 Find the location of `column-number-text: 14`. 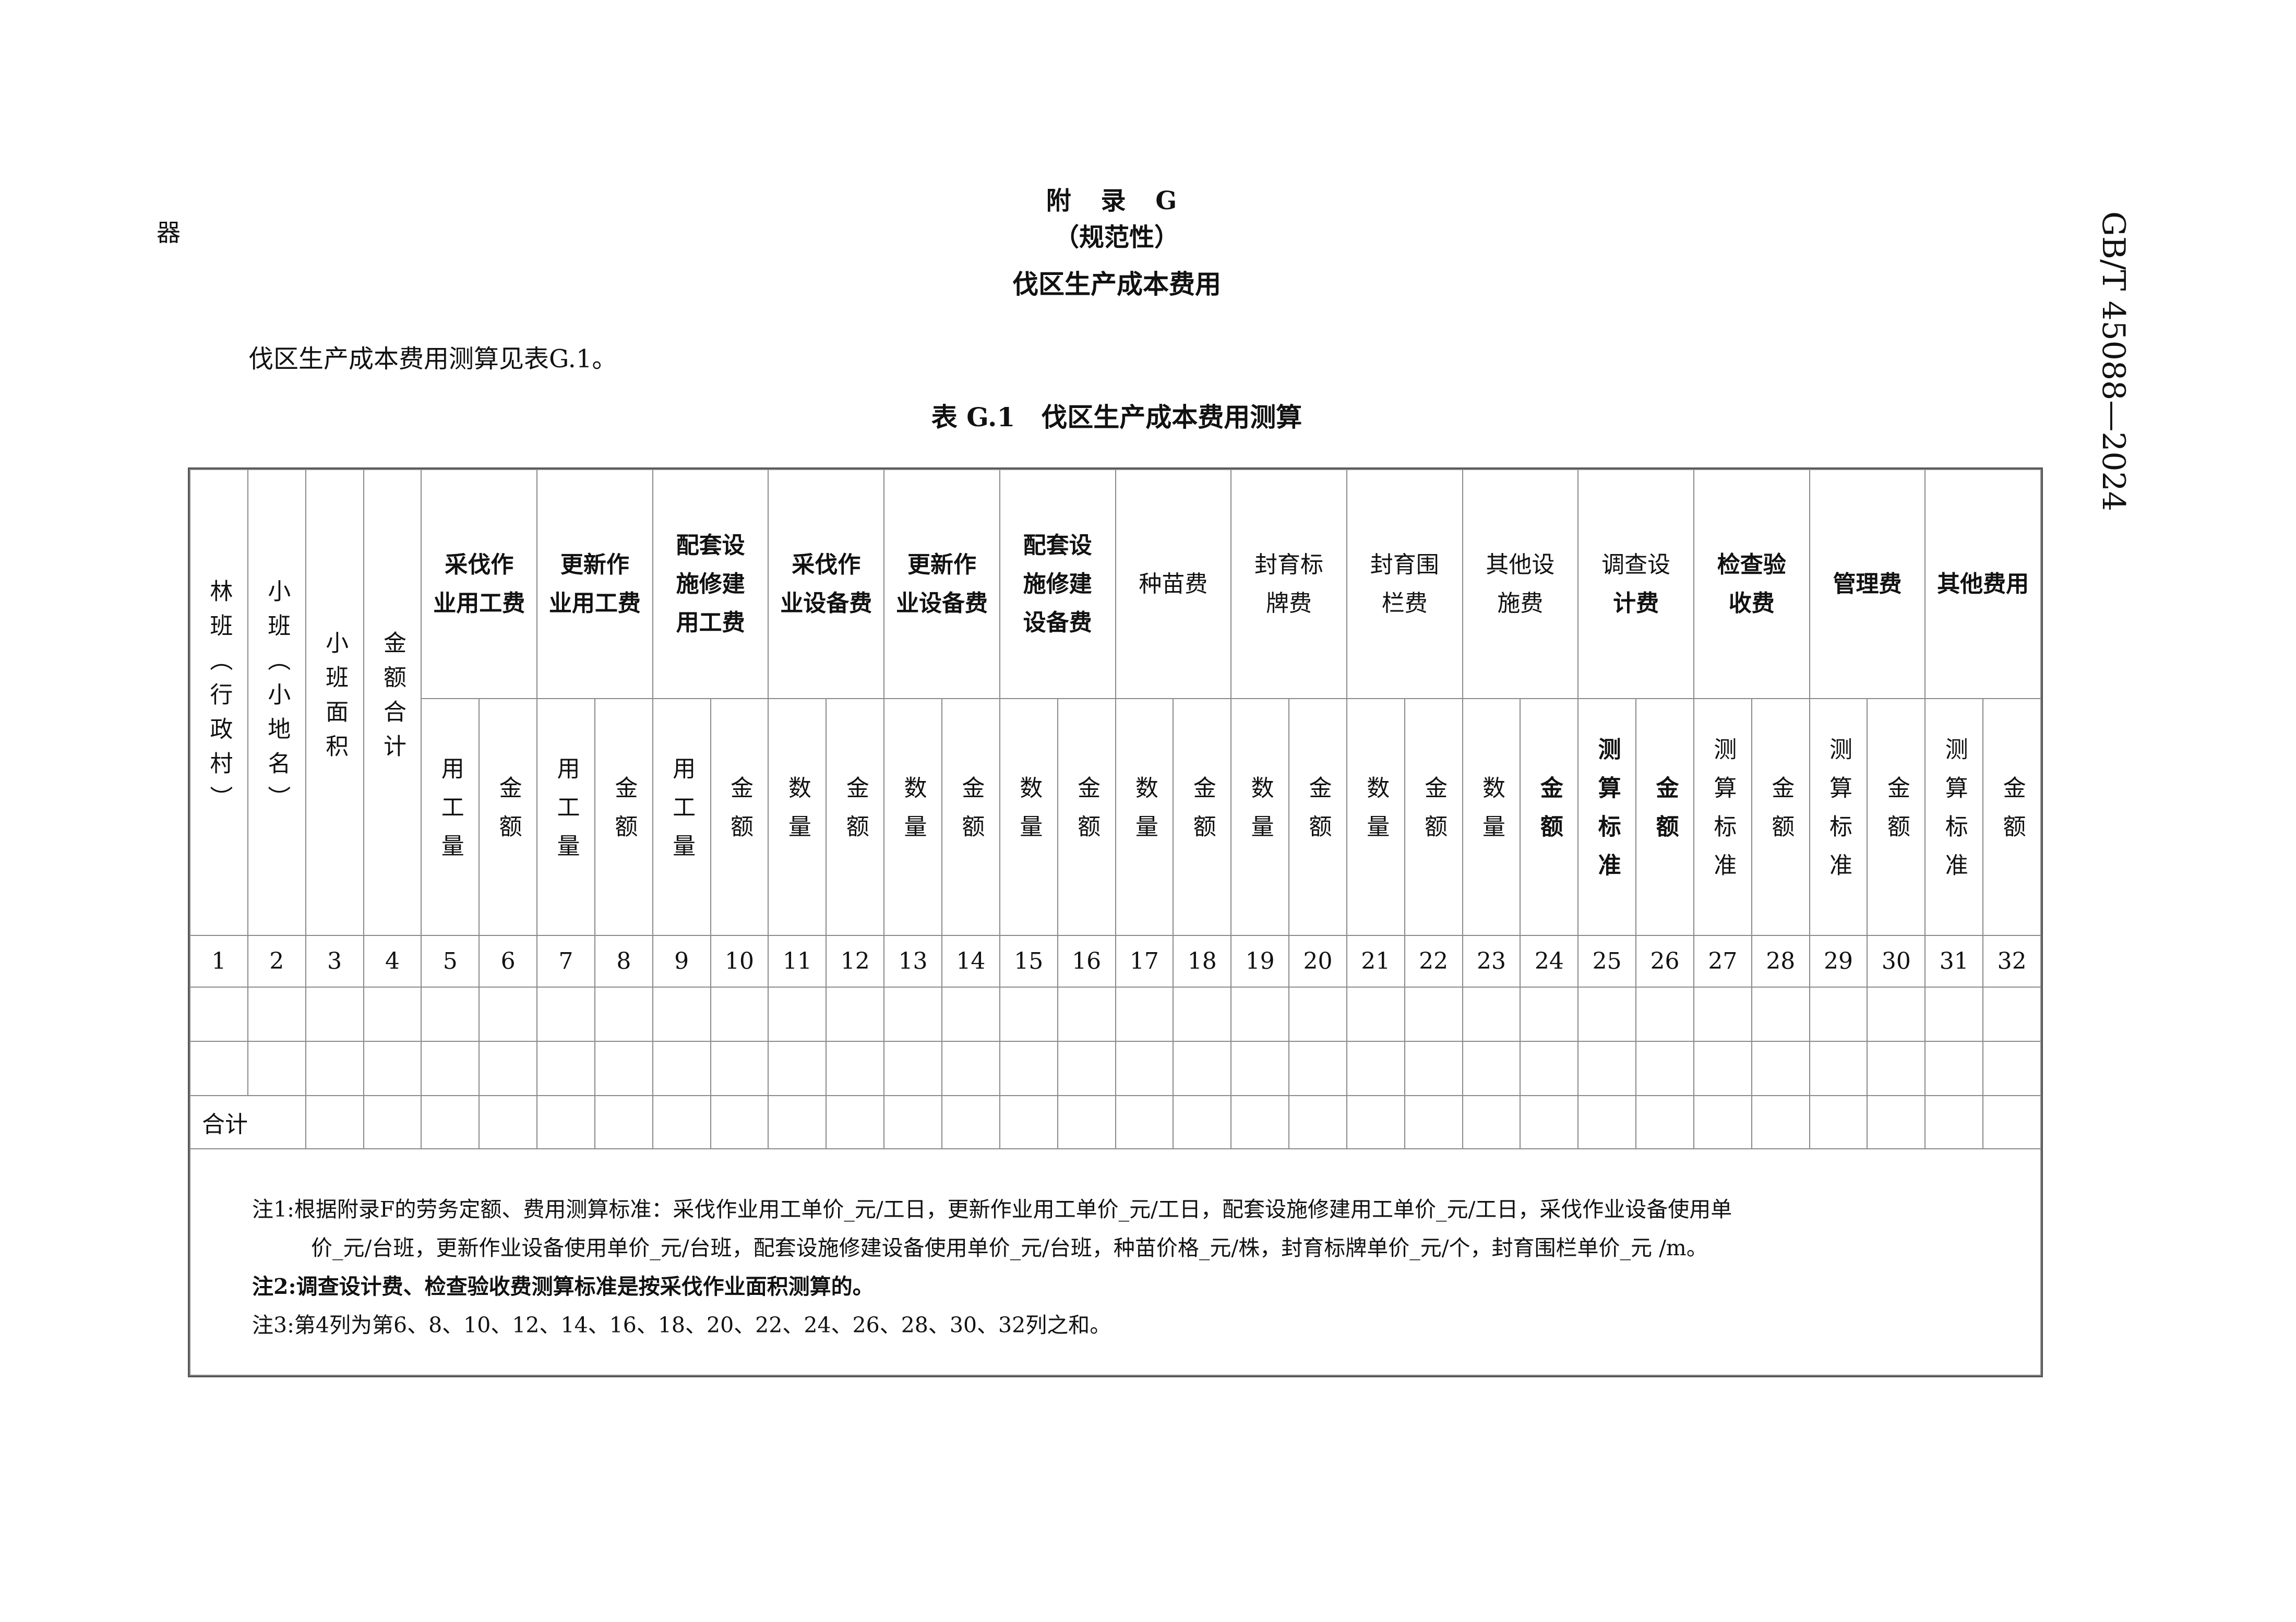

column-number-text: 14 is located at coordinates (971, 961).